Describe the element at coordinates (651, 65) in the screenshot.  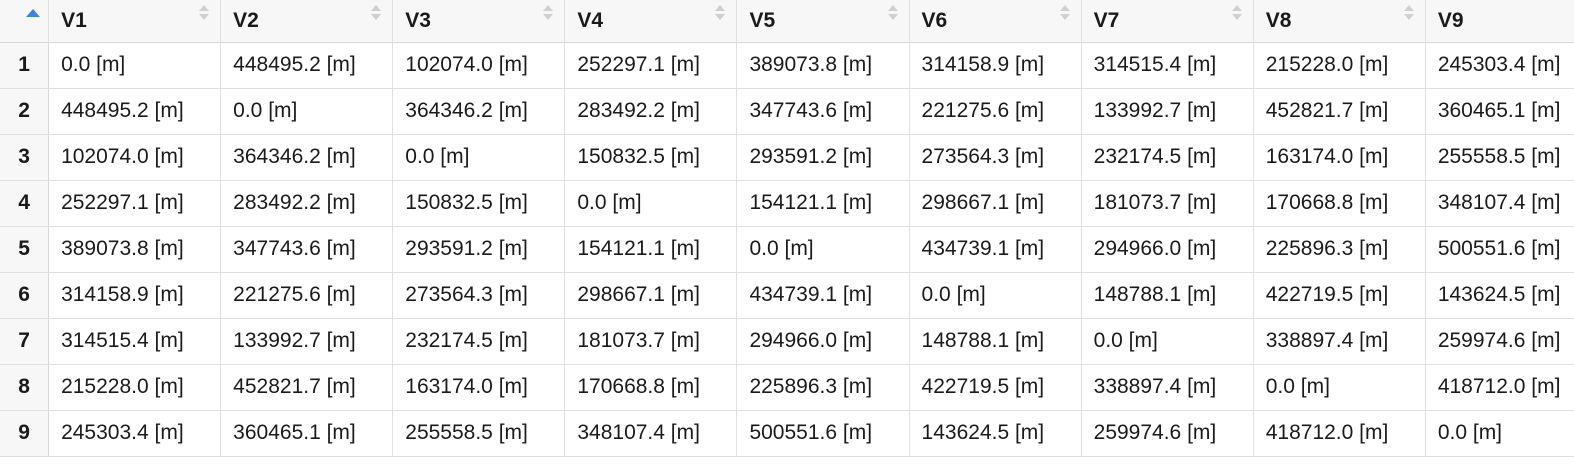
I see `table-cell: 252297.1 [m]` at that location.